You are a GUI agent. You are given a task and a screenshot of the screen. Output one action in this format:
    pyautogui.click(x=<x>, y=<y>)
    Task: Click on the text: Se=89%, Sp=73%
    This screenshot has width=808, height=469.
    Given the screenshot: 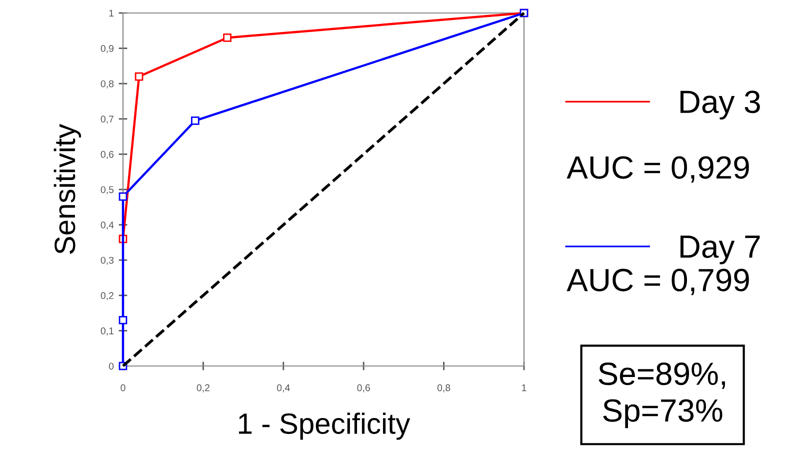 What is the action you would take?
    pyautogui.click(x=661, y=395)
    